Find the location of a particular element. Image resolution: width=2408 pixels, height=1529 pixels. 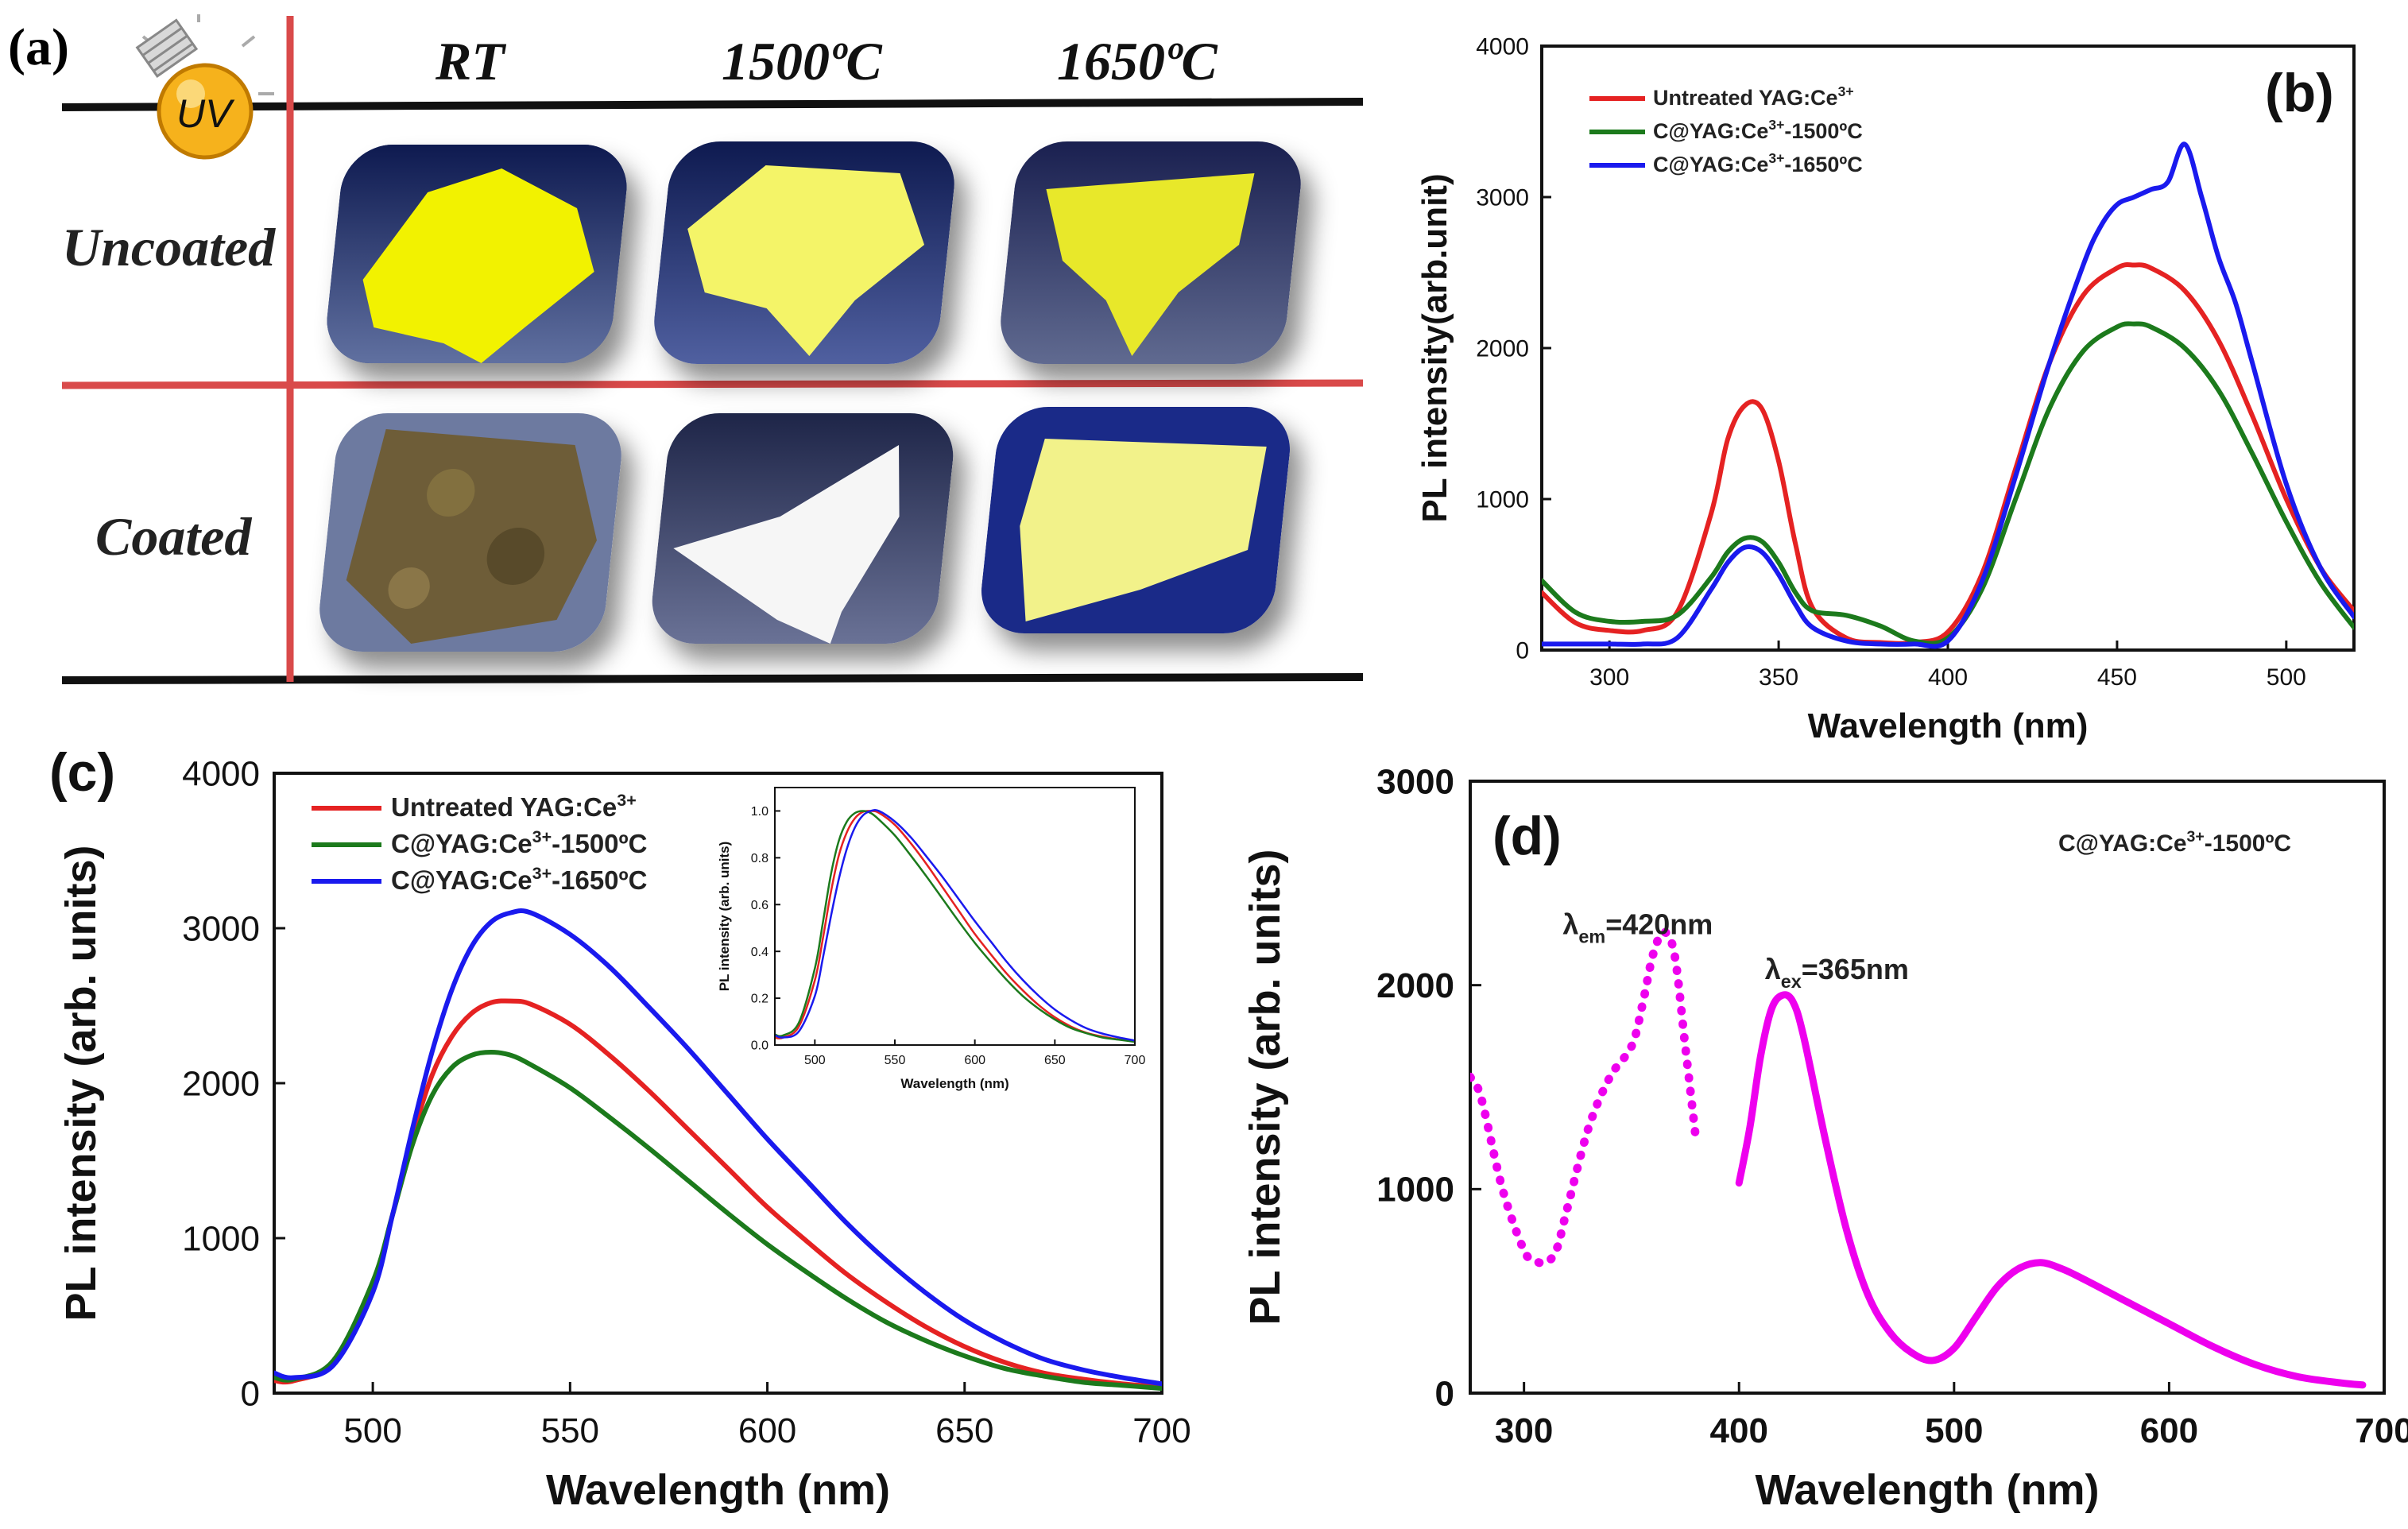

row-label-coated: Coated is located at coordinates (173, 536).